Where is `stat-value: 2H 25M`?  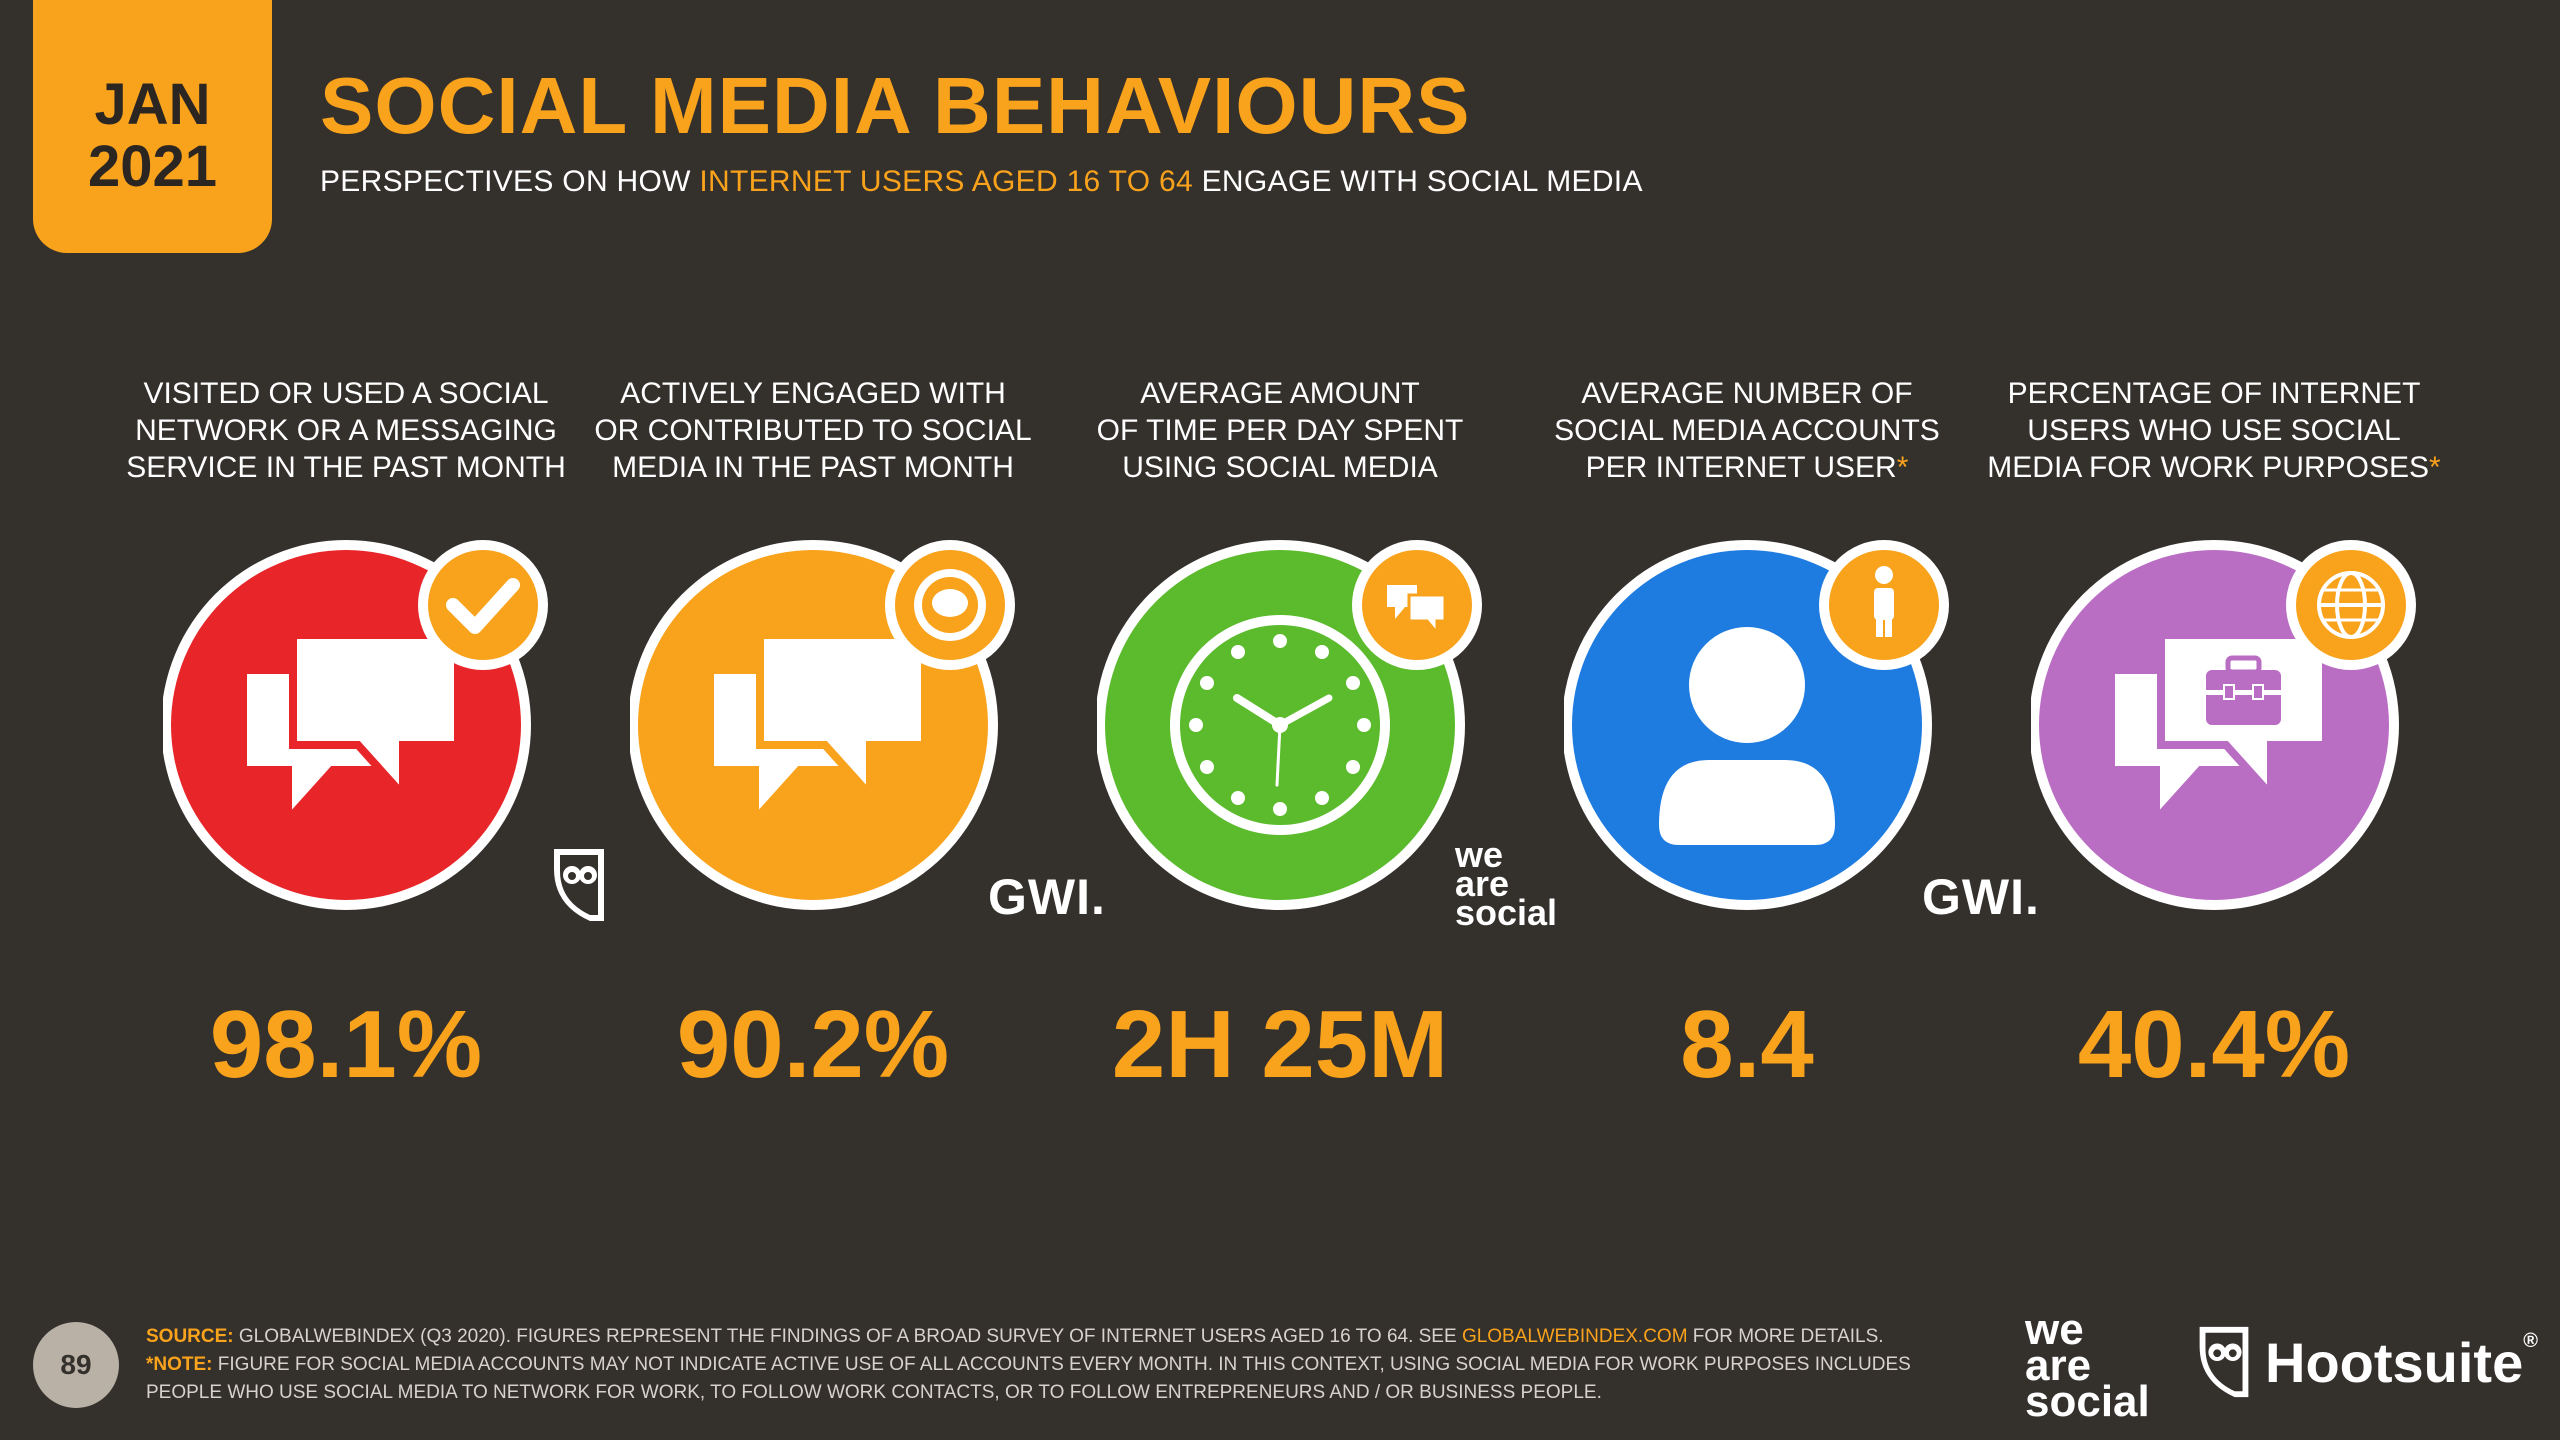
stat-value: 2H 25M is located at coordinates (1280, 1044).